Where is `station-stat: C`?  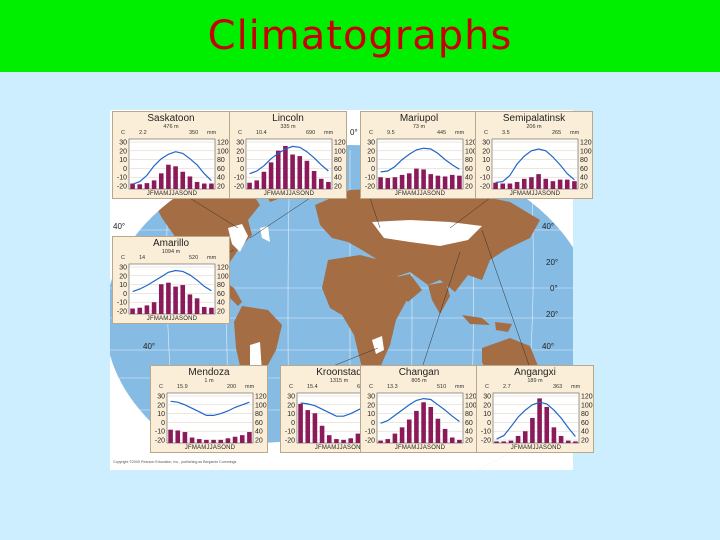 station-stat: C is located at coordinates (487, 387).